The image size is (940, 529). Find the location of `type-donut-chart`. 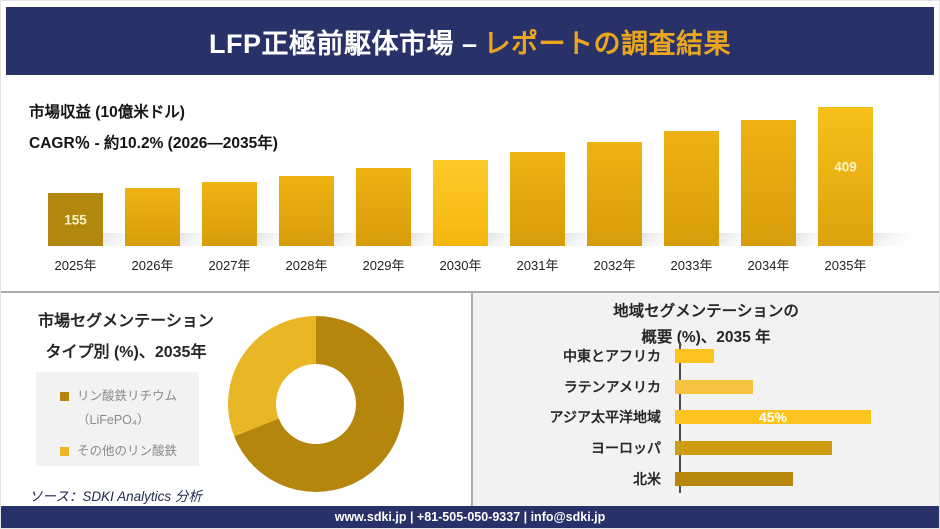

type-donut-chart is located at coordinates (316, 404).